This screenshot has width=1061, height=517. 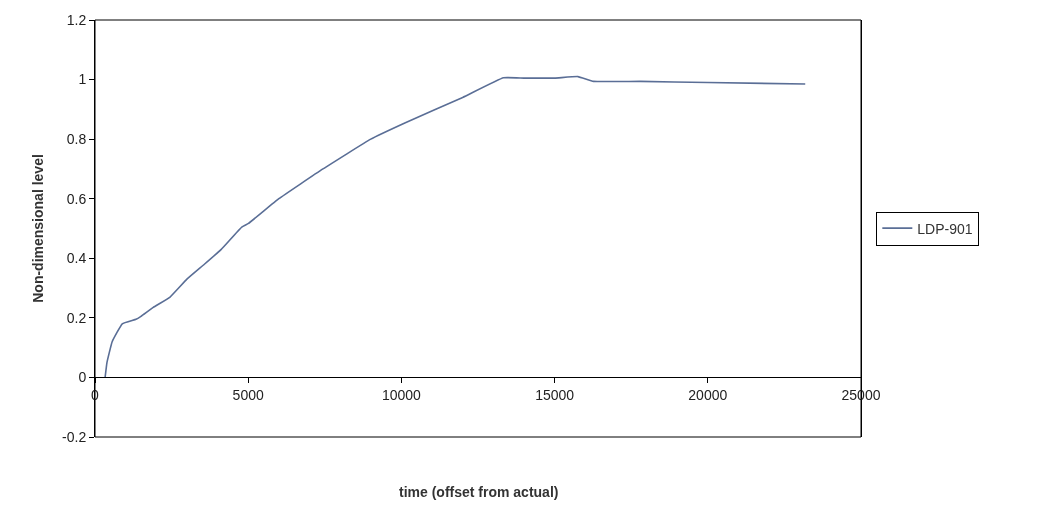 I want to click on y-tick-label: 1.2, so click(x=76, y=19).